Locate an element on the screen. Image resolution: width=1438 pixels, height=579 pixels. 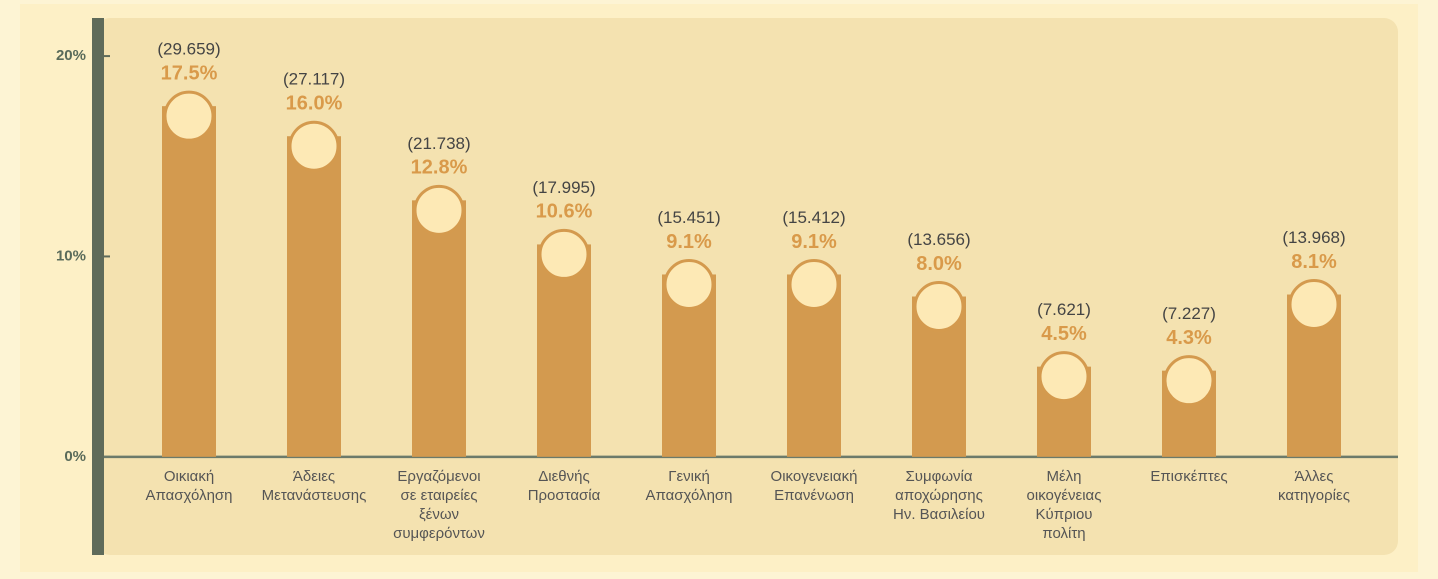
x-tick-label: Ην. Βασιλείου is located at coordinates (939, 514).